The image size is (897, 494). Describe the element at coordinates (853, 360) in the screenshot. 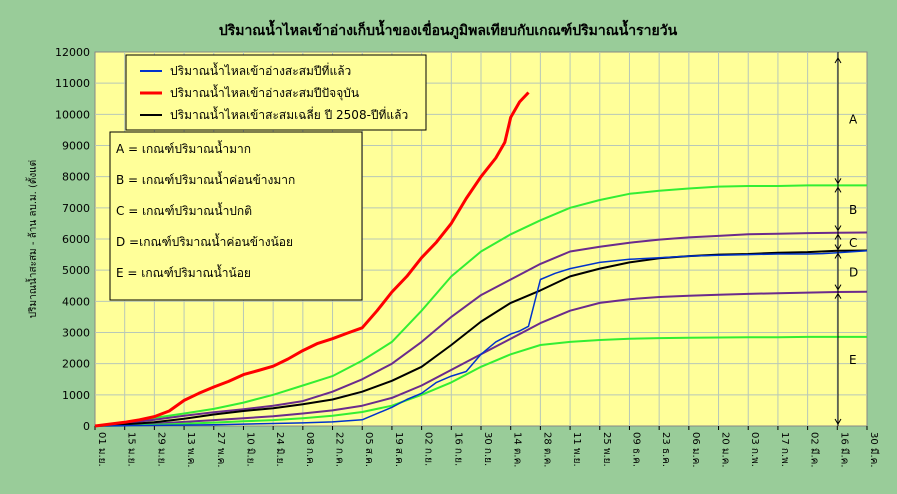

I see `zone-label: E` at that location.